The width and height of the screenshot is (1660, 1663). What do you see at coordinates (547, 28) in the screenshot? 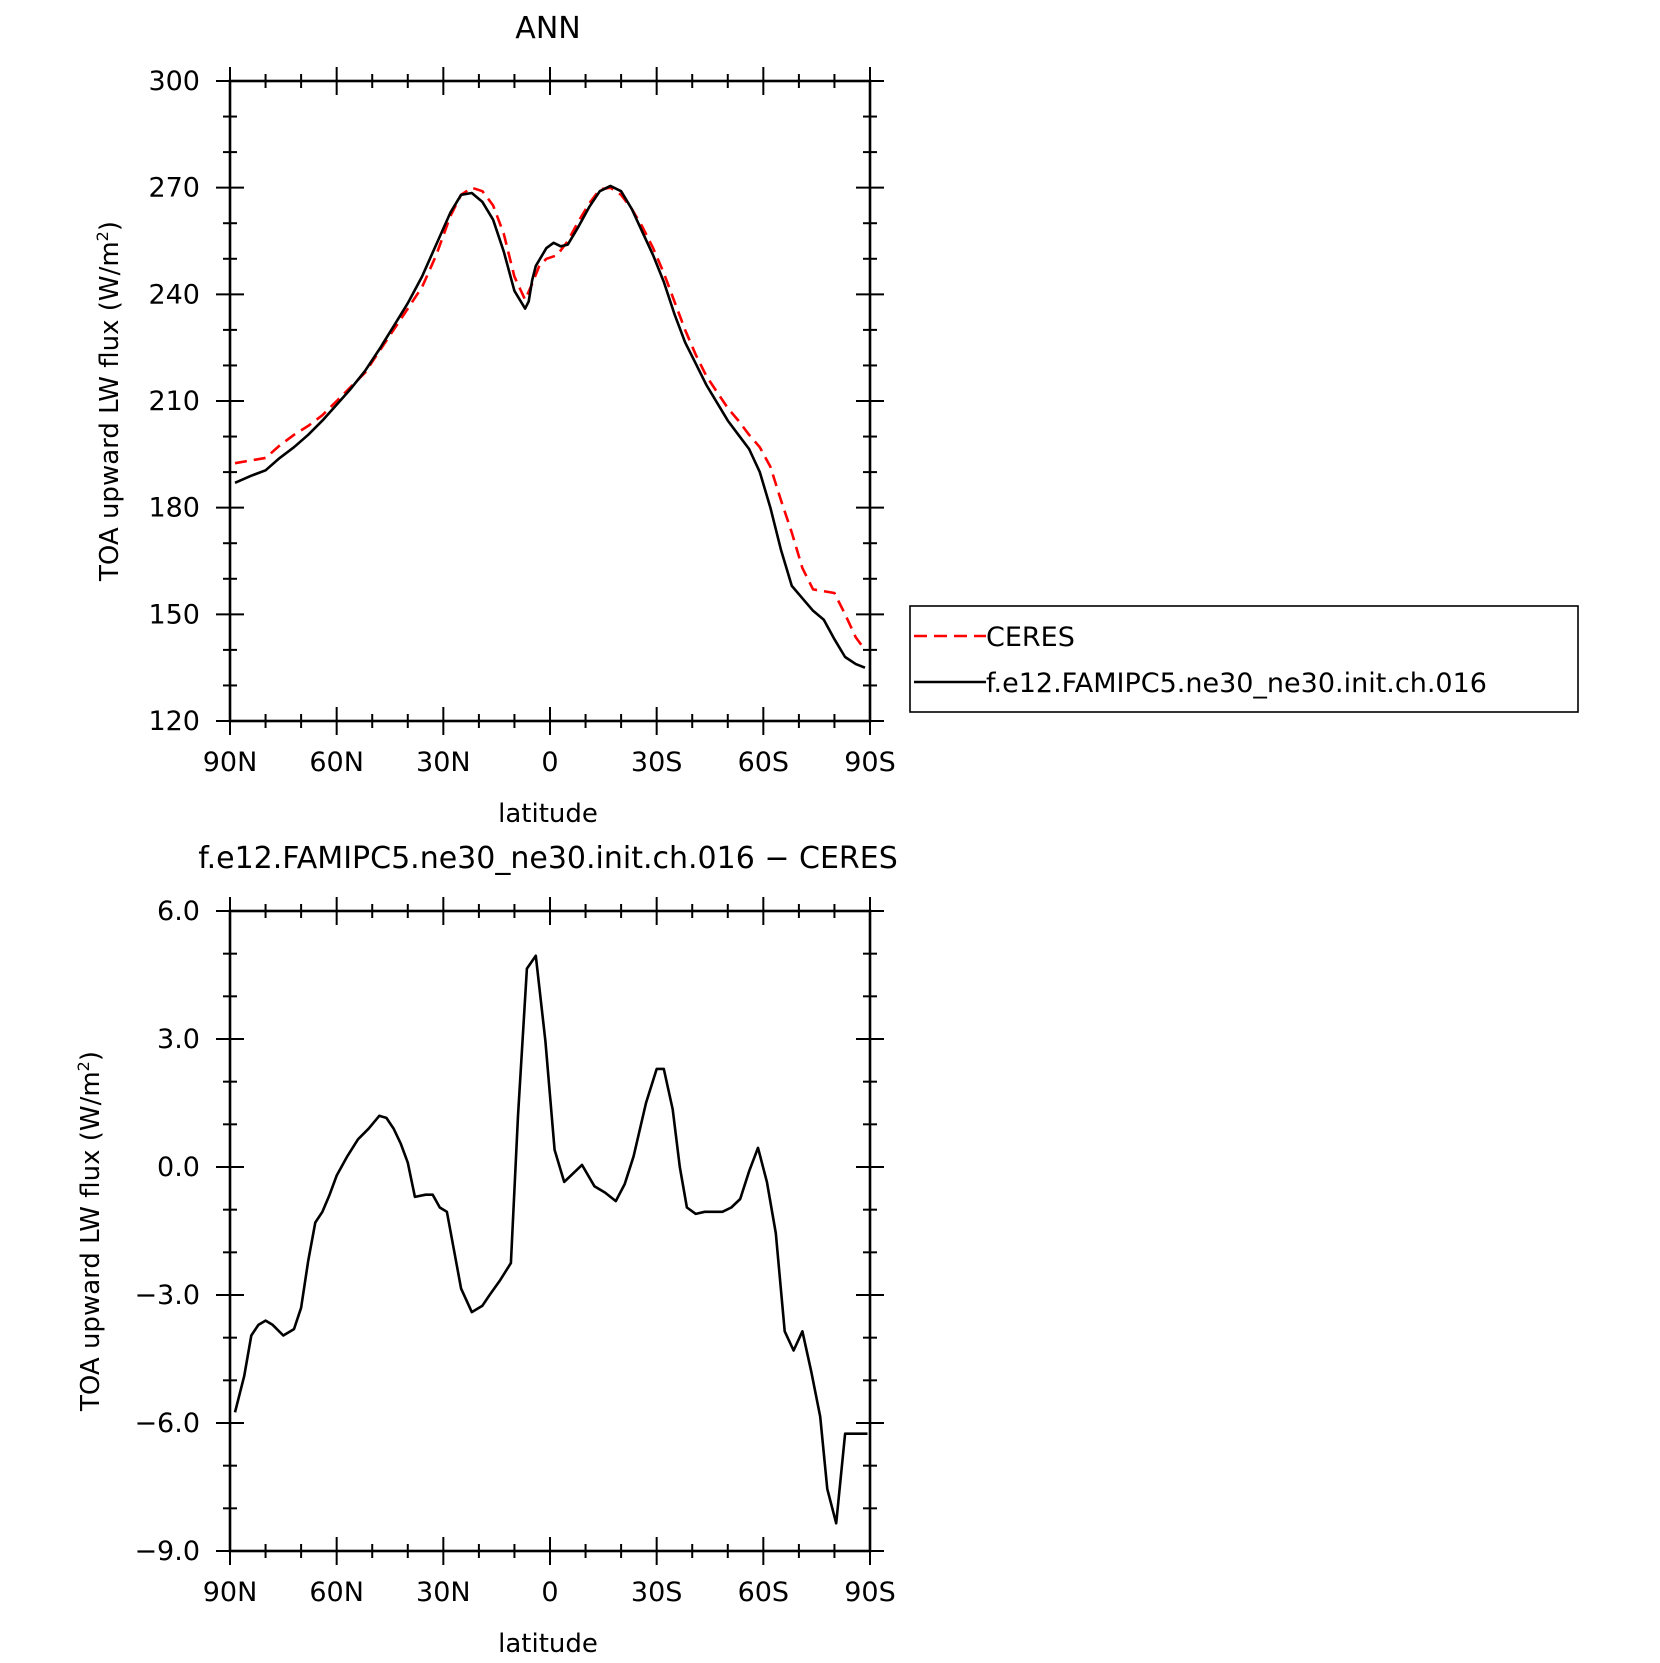
I see `chart-title: ANN` at bounding box center [547, 28].